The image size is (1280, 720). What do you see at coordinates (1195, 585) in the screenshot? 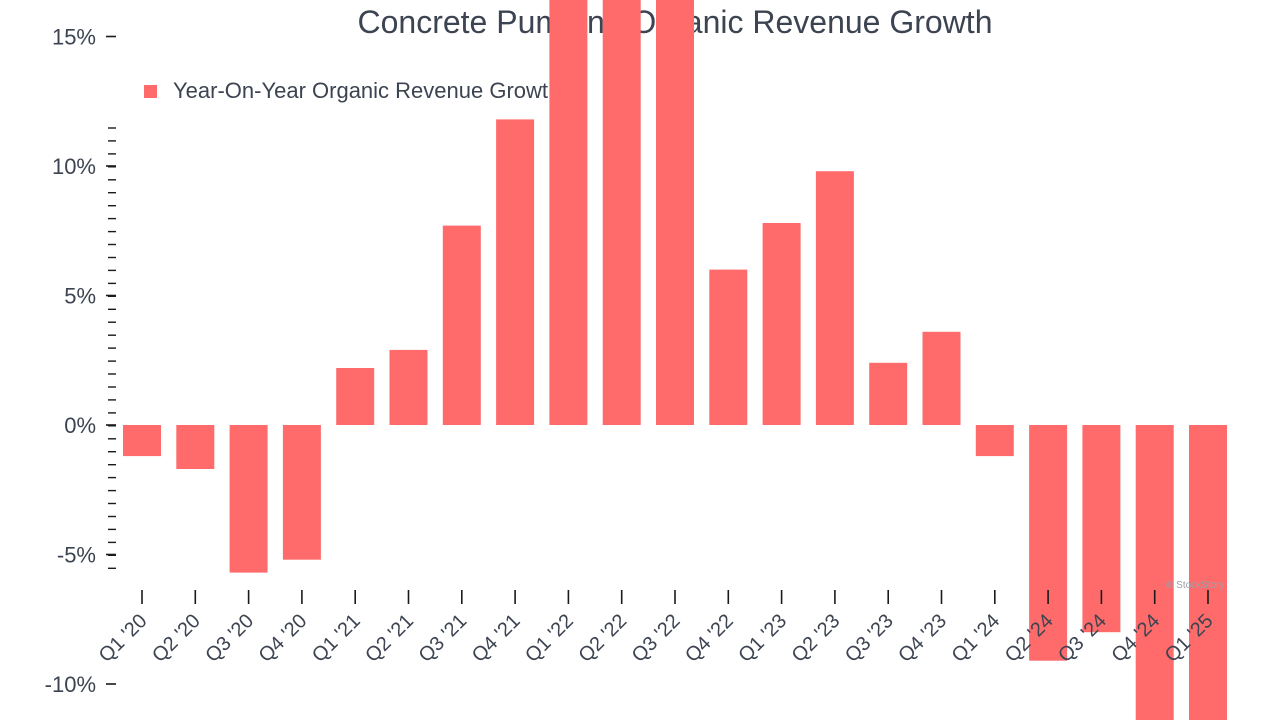
I see `watermark: © StockStory` at bounding box center [1195, 585].